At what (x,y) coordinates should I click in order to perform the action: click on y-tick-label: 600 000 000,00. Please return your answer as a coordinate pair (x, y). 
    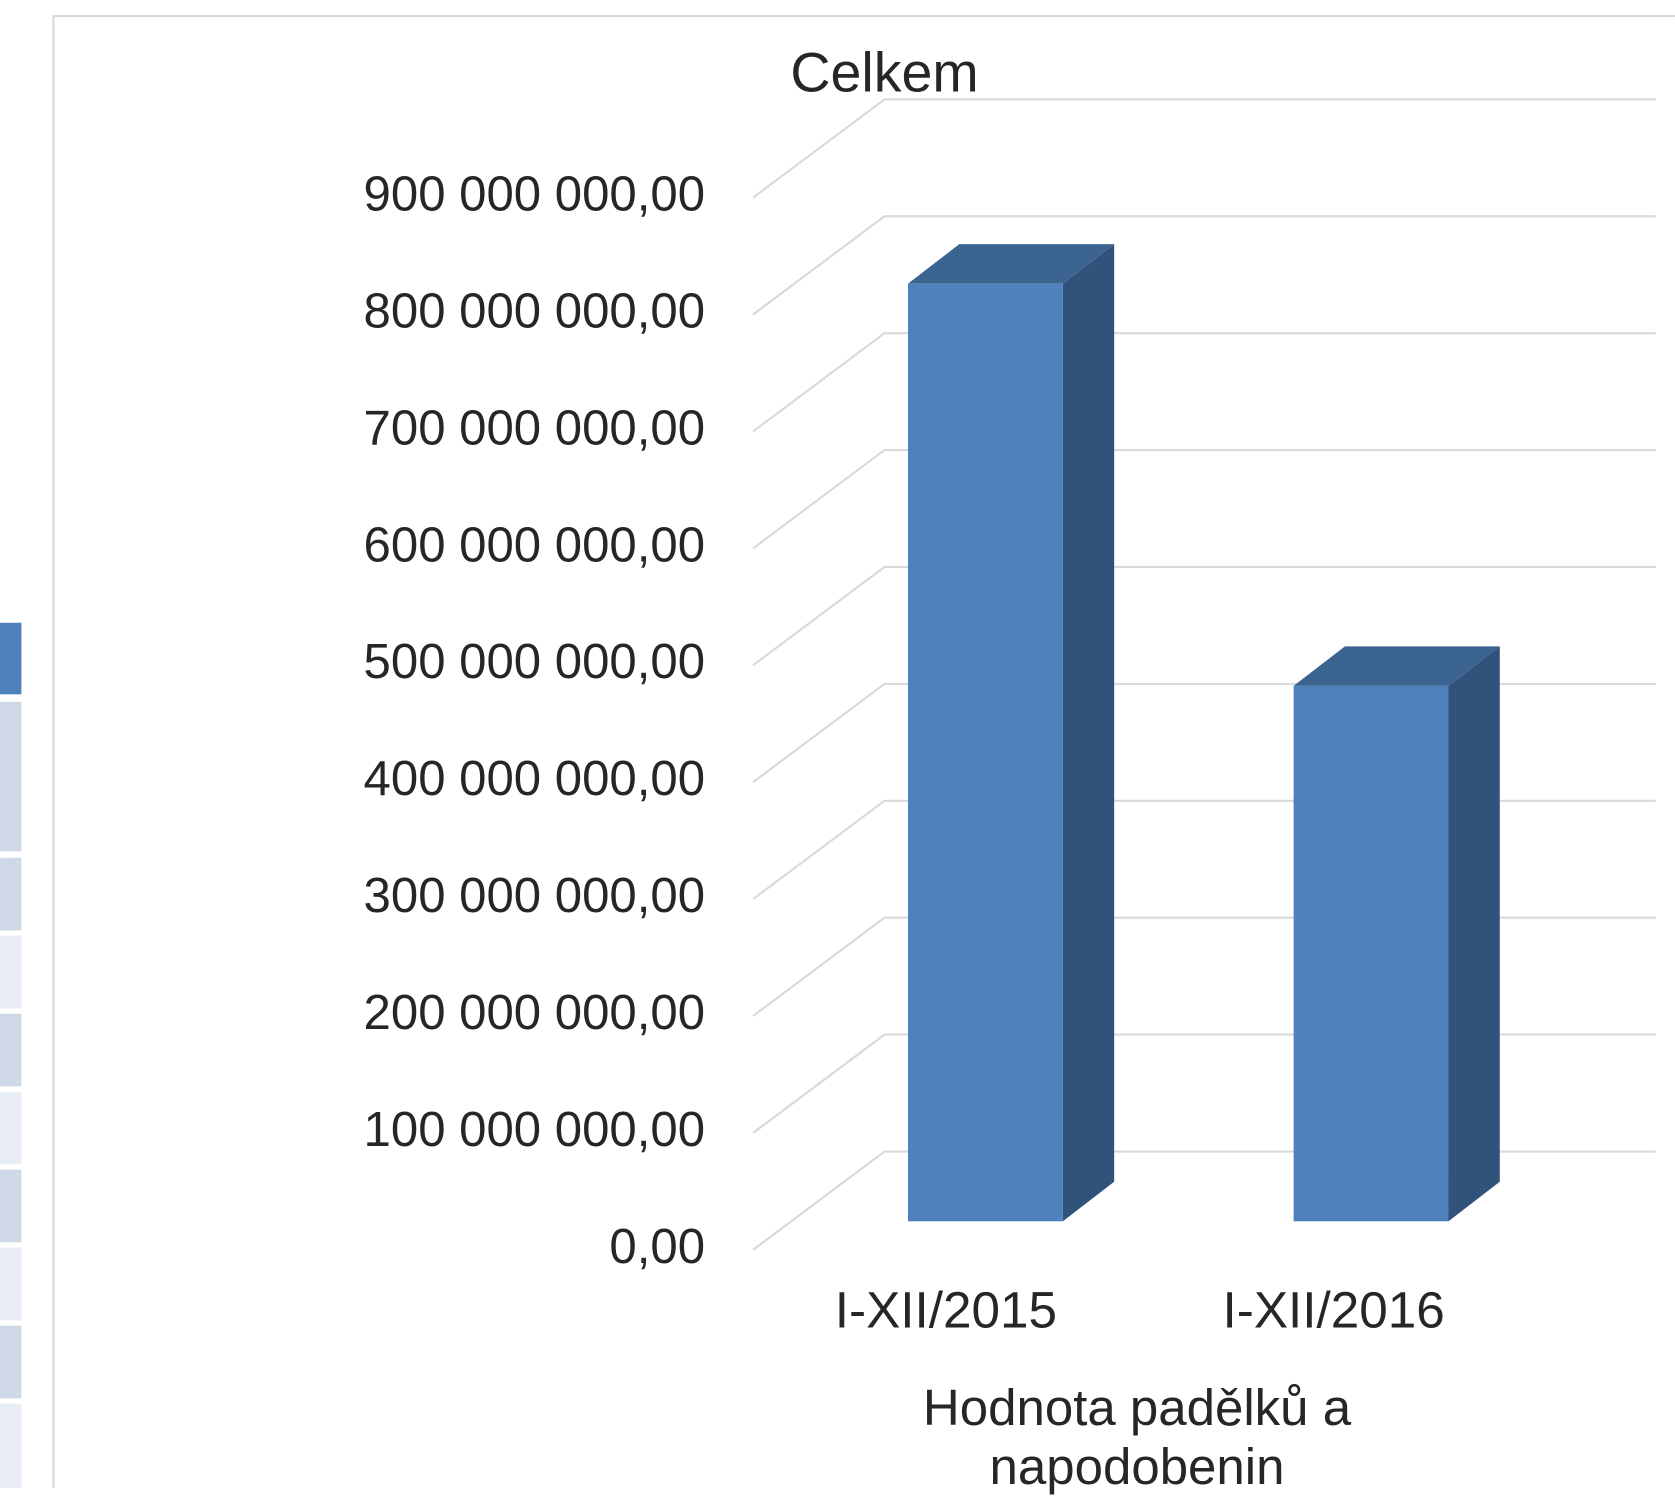
    Looking at the image, I should click on (534, 545).